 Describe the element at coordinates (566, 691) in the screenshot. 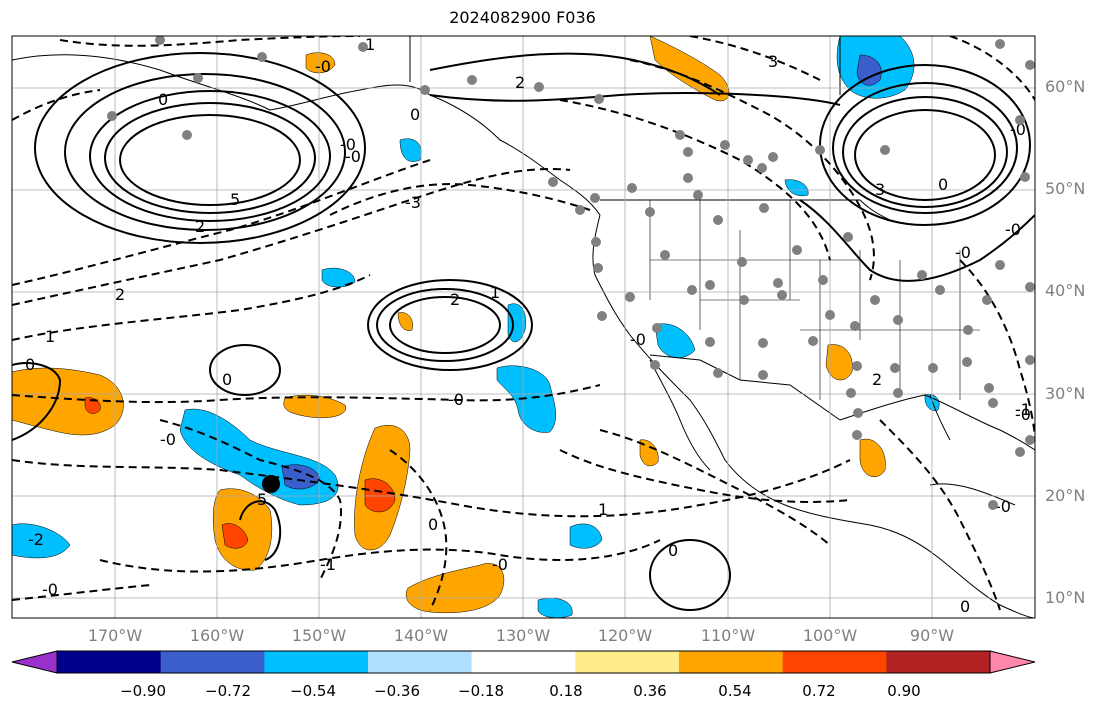

I see `colorbar-tick: 0.18` at that location.